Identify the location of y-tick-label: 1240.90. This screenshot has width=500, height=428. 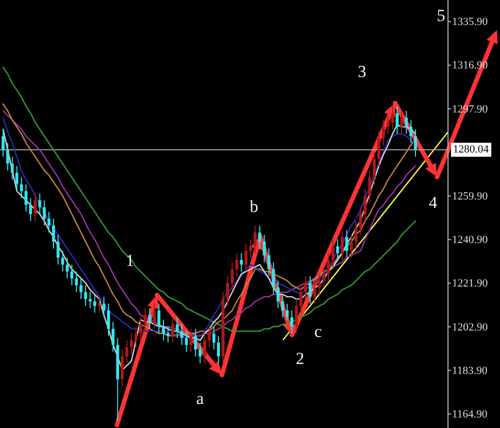
(470, 240).